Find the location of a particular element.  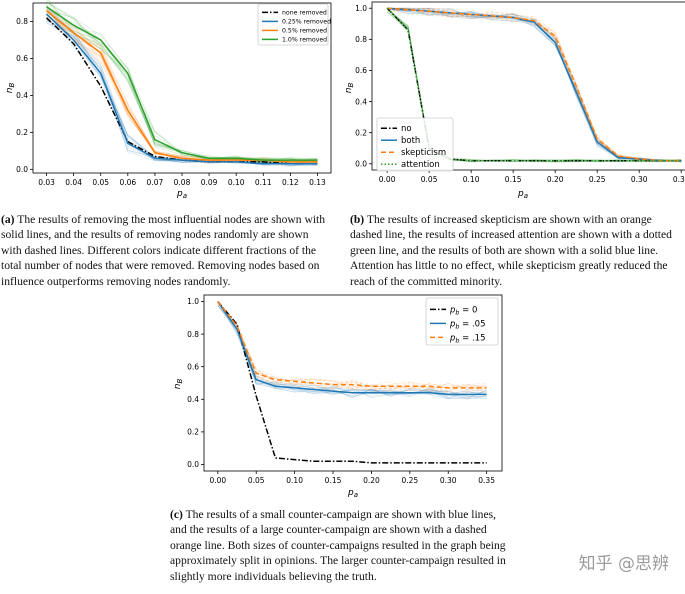

x-tick-label: 0.09 is located at coordinates (209, 182).